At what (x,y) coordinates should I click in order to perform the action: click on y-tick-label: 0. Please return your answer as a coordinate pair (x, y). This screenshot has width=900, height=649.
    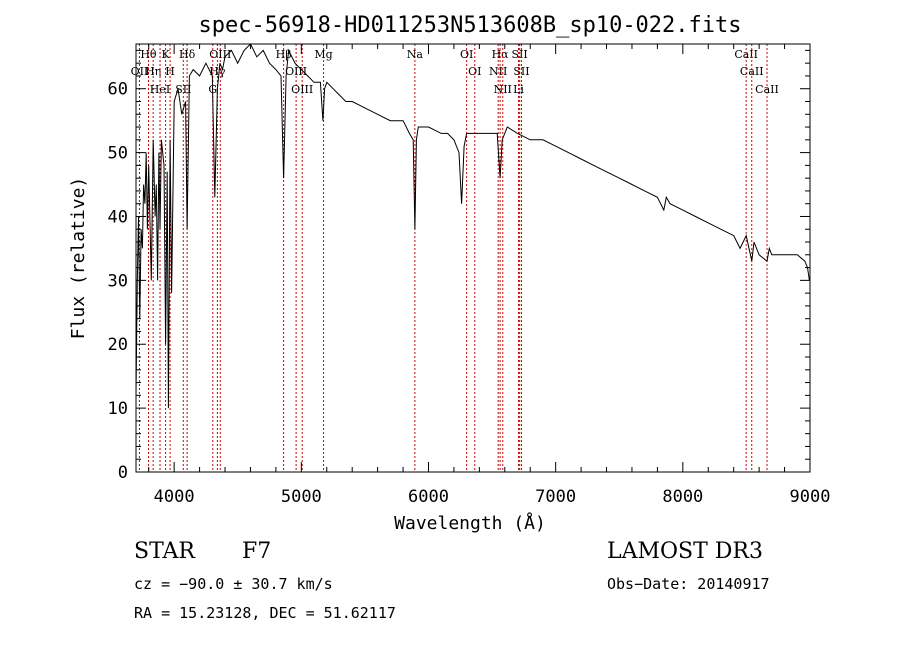
    Looking at the image, I should click on (123, 473).